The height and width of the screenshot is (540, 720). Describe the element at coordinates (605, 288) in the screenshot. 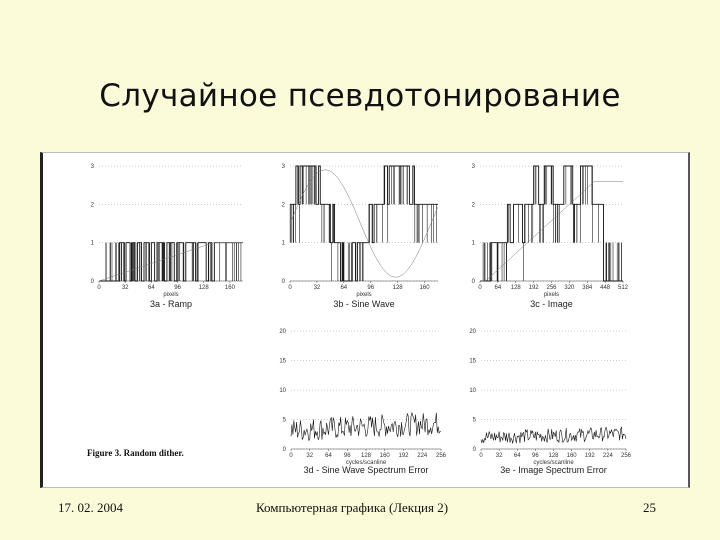

I see `x-tick-label: 448` at that location.